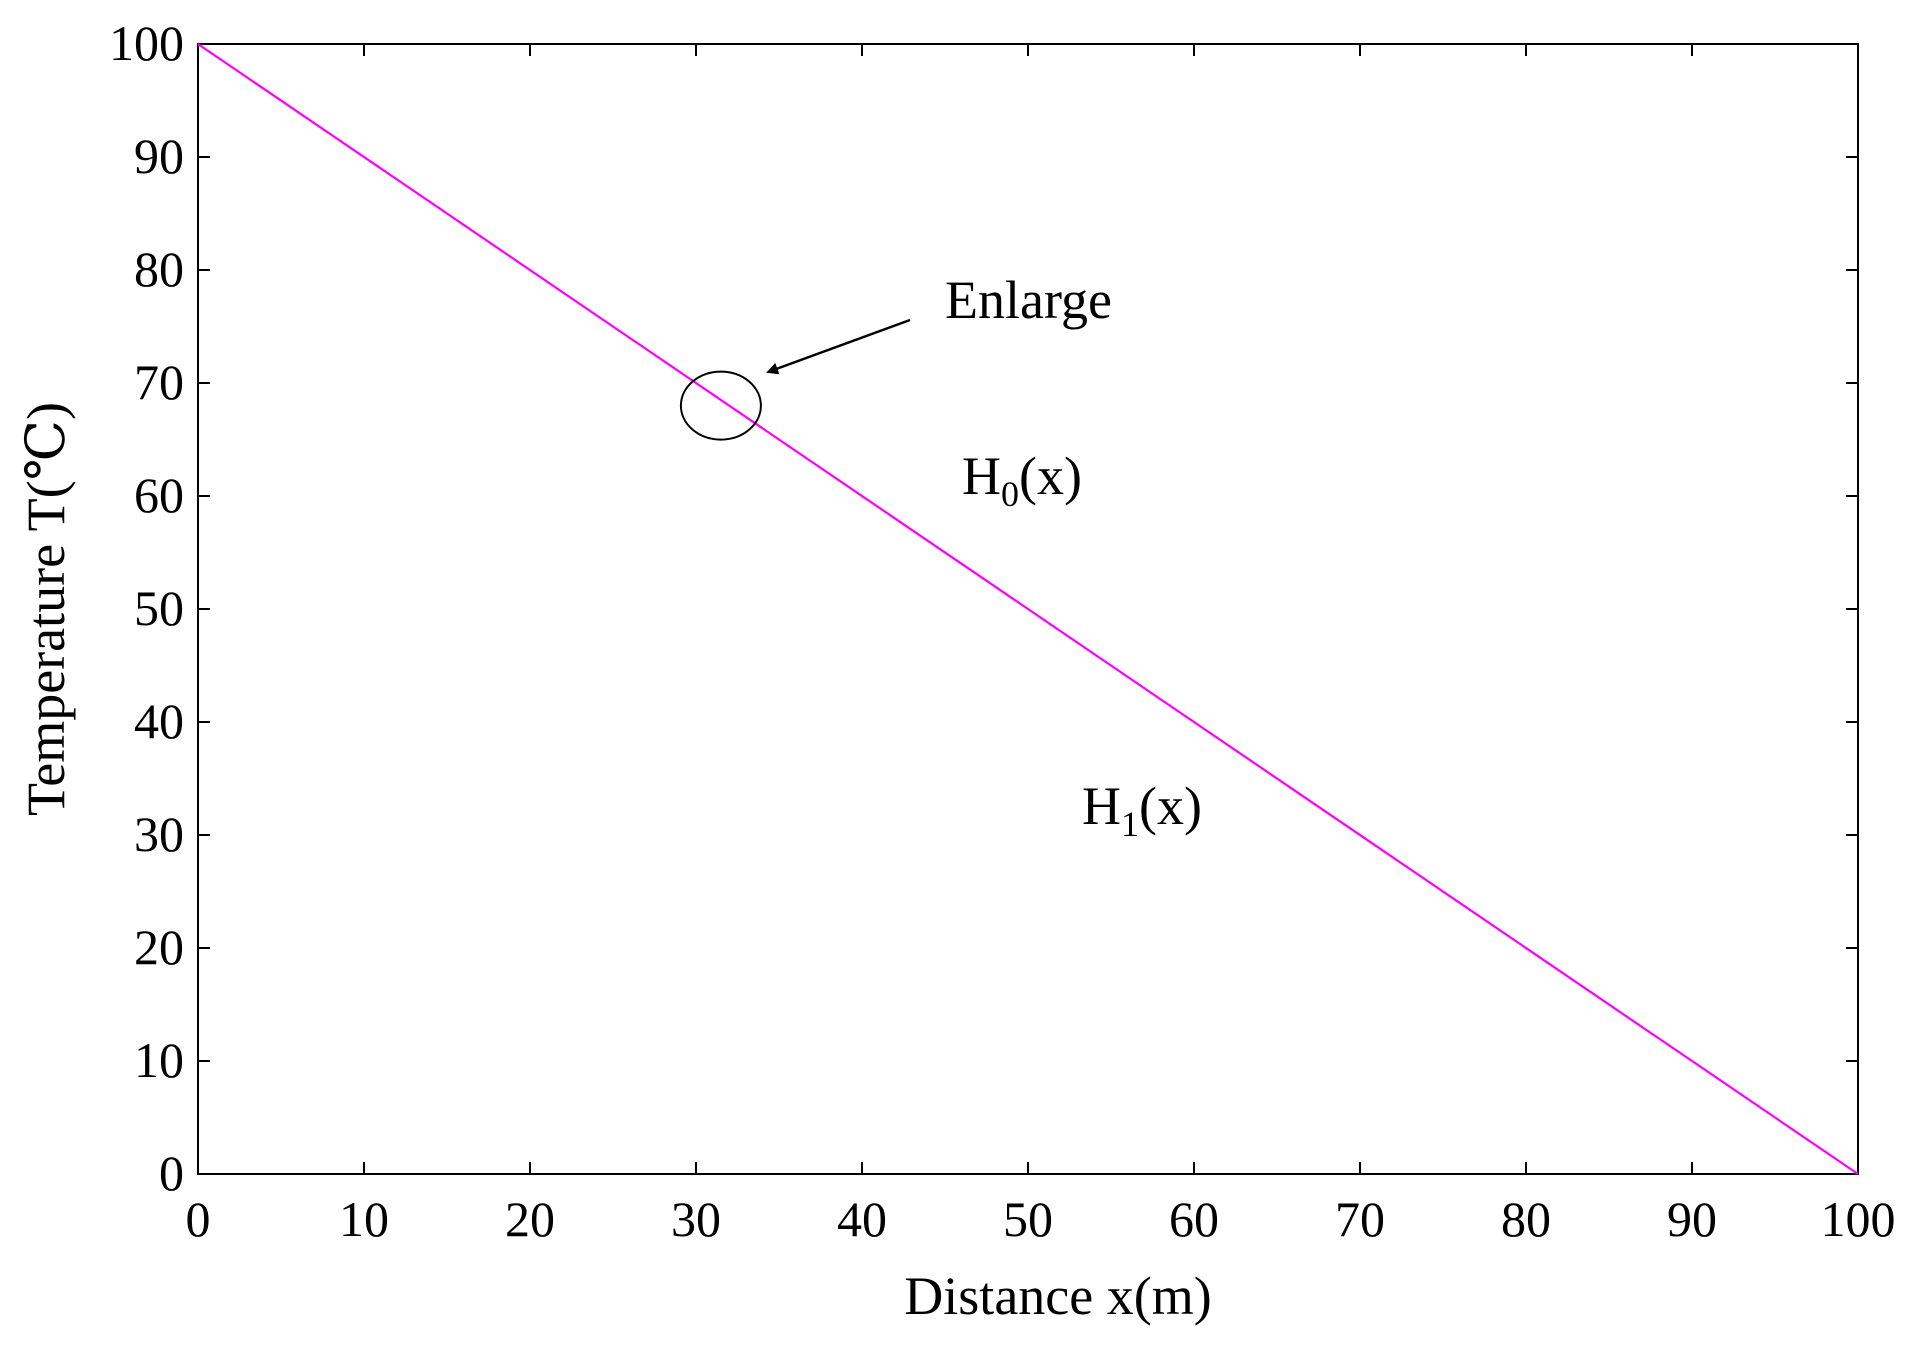 The height and width of the screenshot is (1348, 1910). What do you see at coordinates (1130, 824) in the screenshot?
I see `h1-sub: 1` at bounding box center [1130, 824].